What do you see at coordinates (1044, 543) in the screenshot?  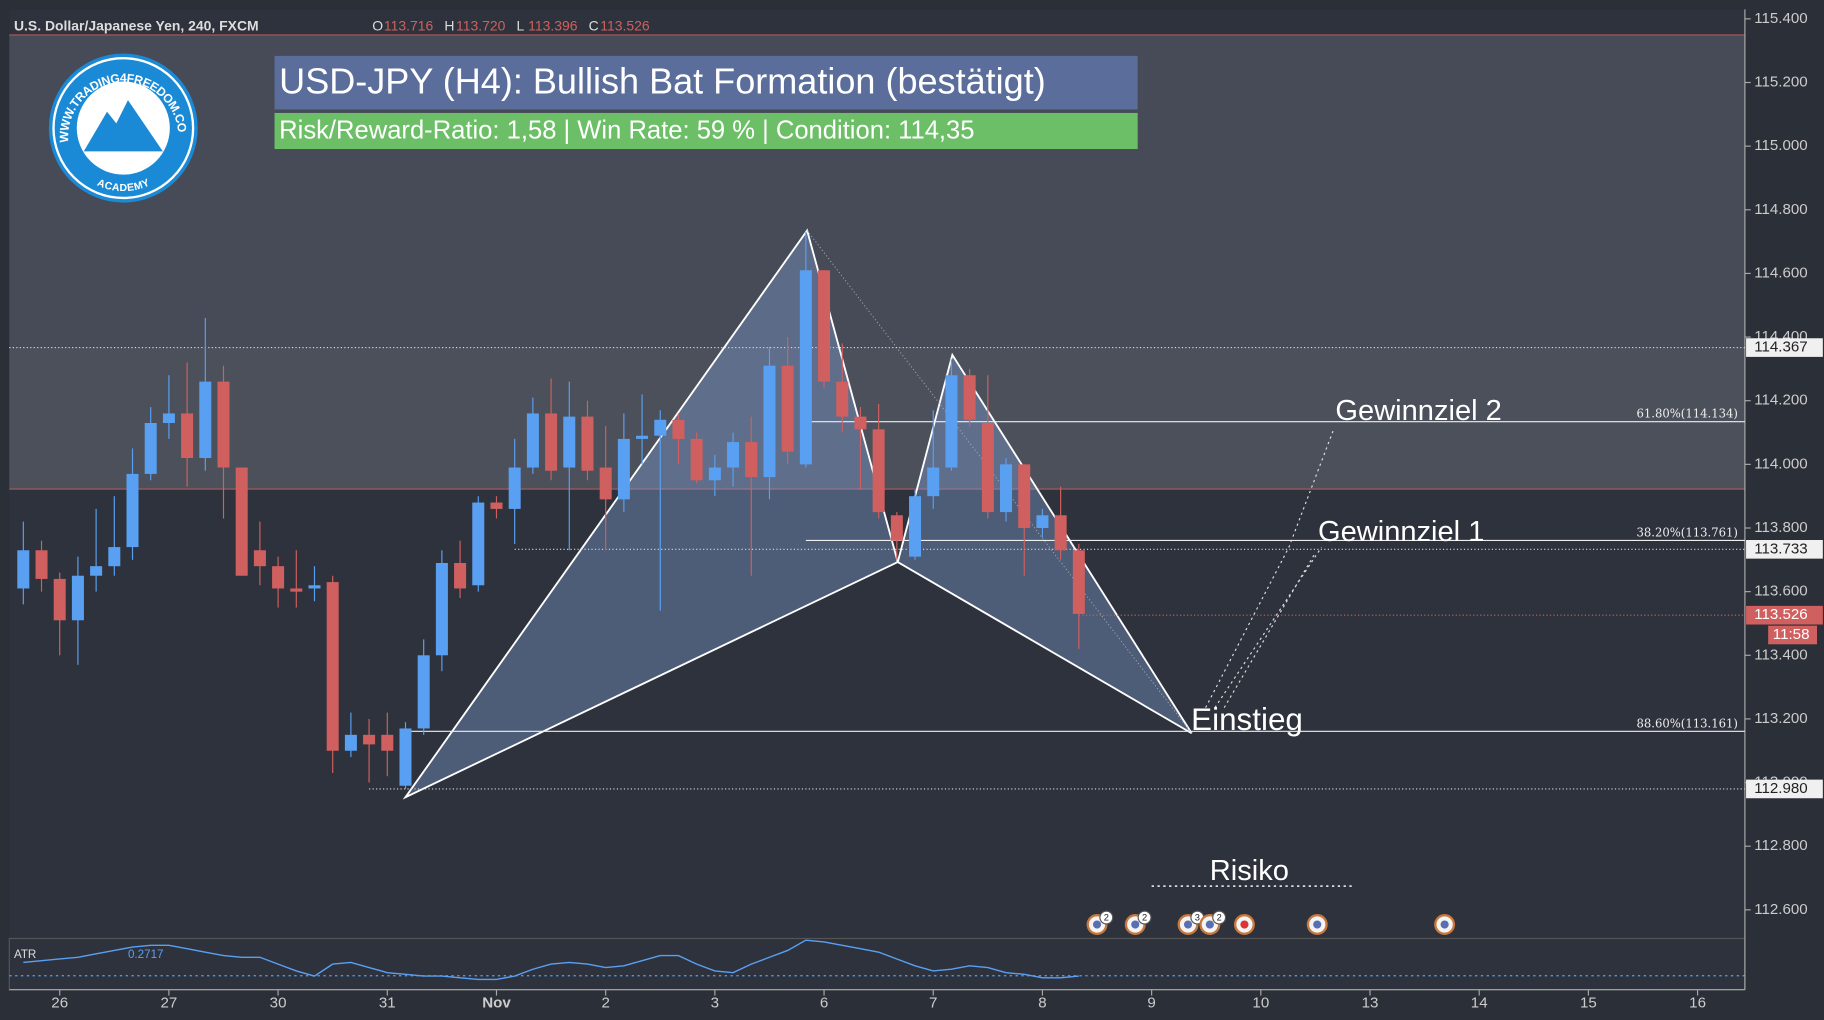 I see `pattern-bcd` at bounding box center [1044, 543].